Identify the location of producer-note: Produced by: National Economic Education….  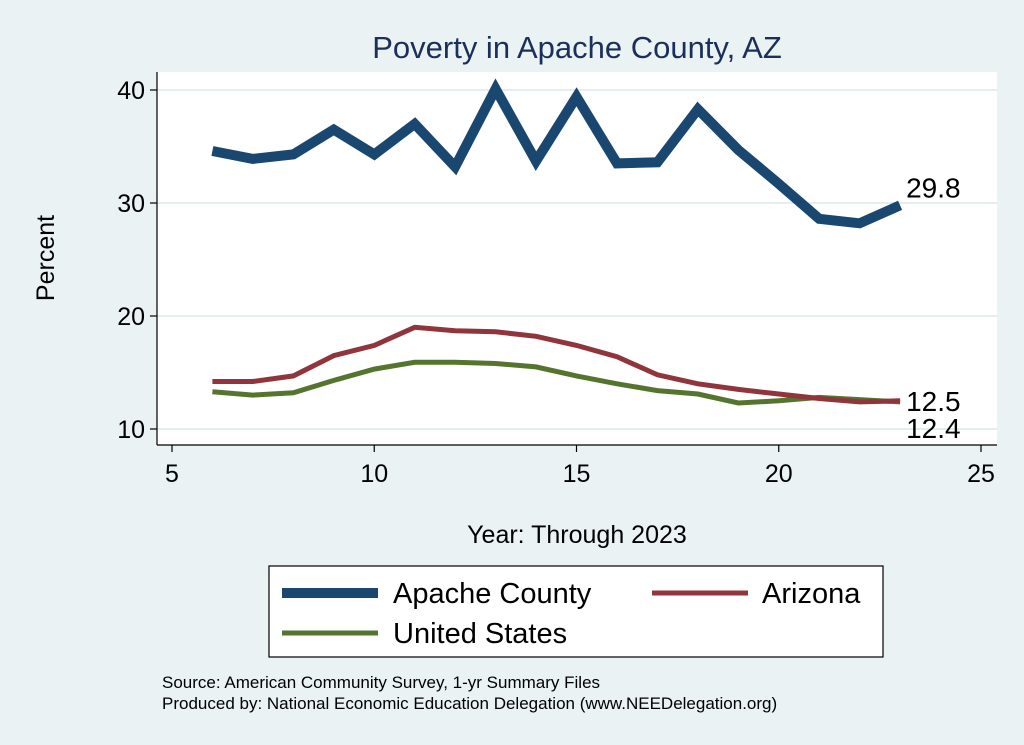
(469, 703).